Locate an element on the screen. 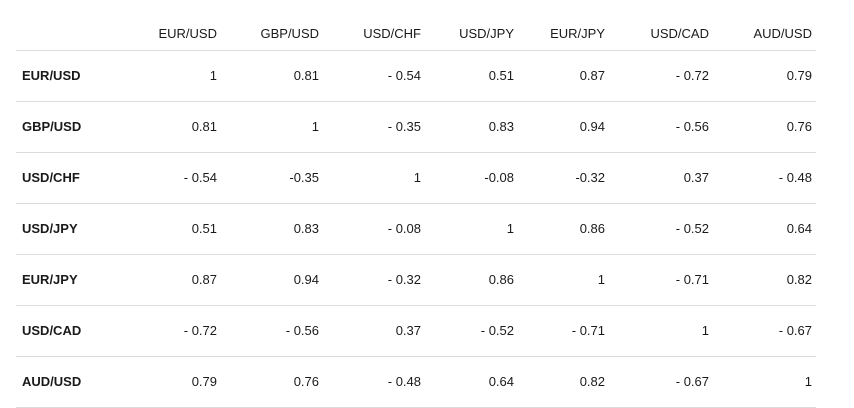  column-header: EUR/USD is located at coordinates (167, 25).